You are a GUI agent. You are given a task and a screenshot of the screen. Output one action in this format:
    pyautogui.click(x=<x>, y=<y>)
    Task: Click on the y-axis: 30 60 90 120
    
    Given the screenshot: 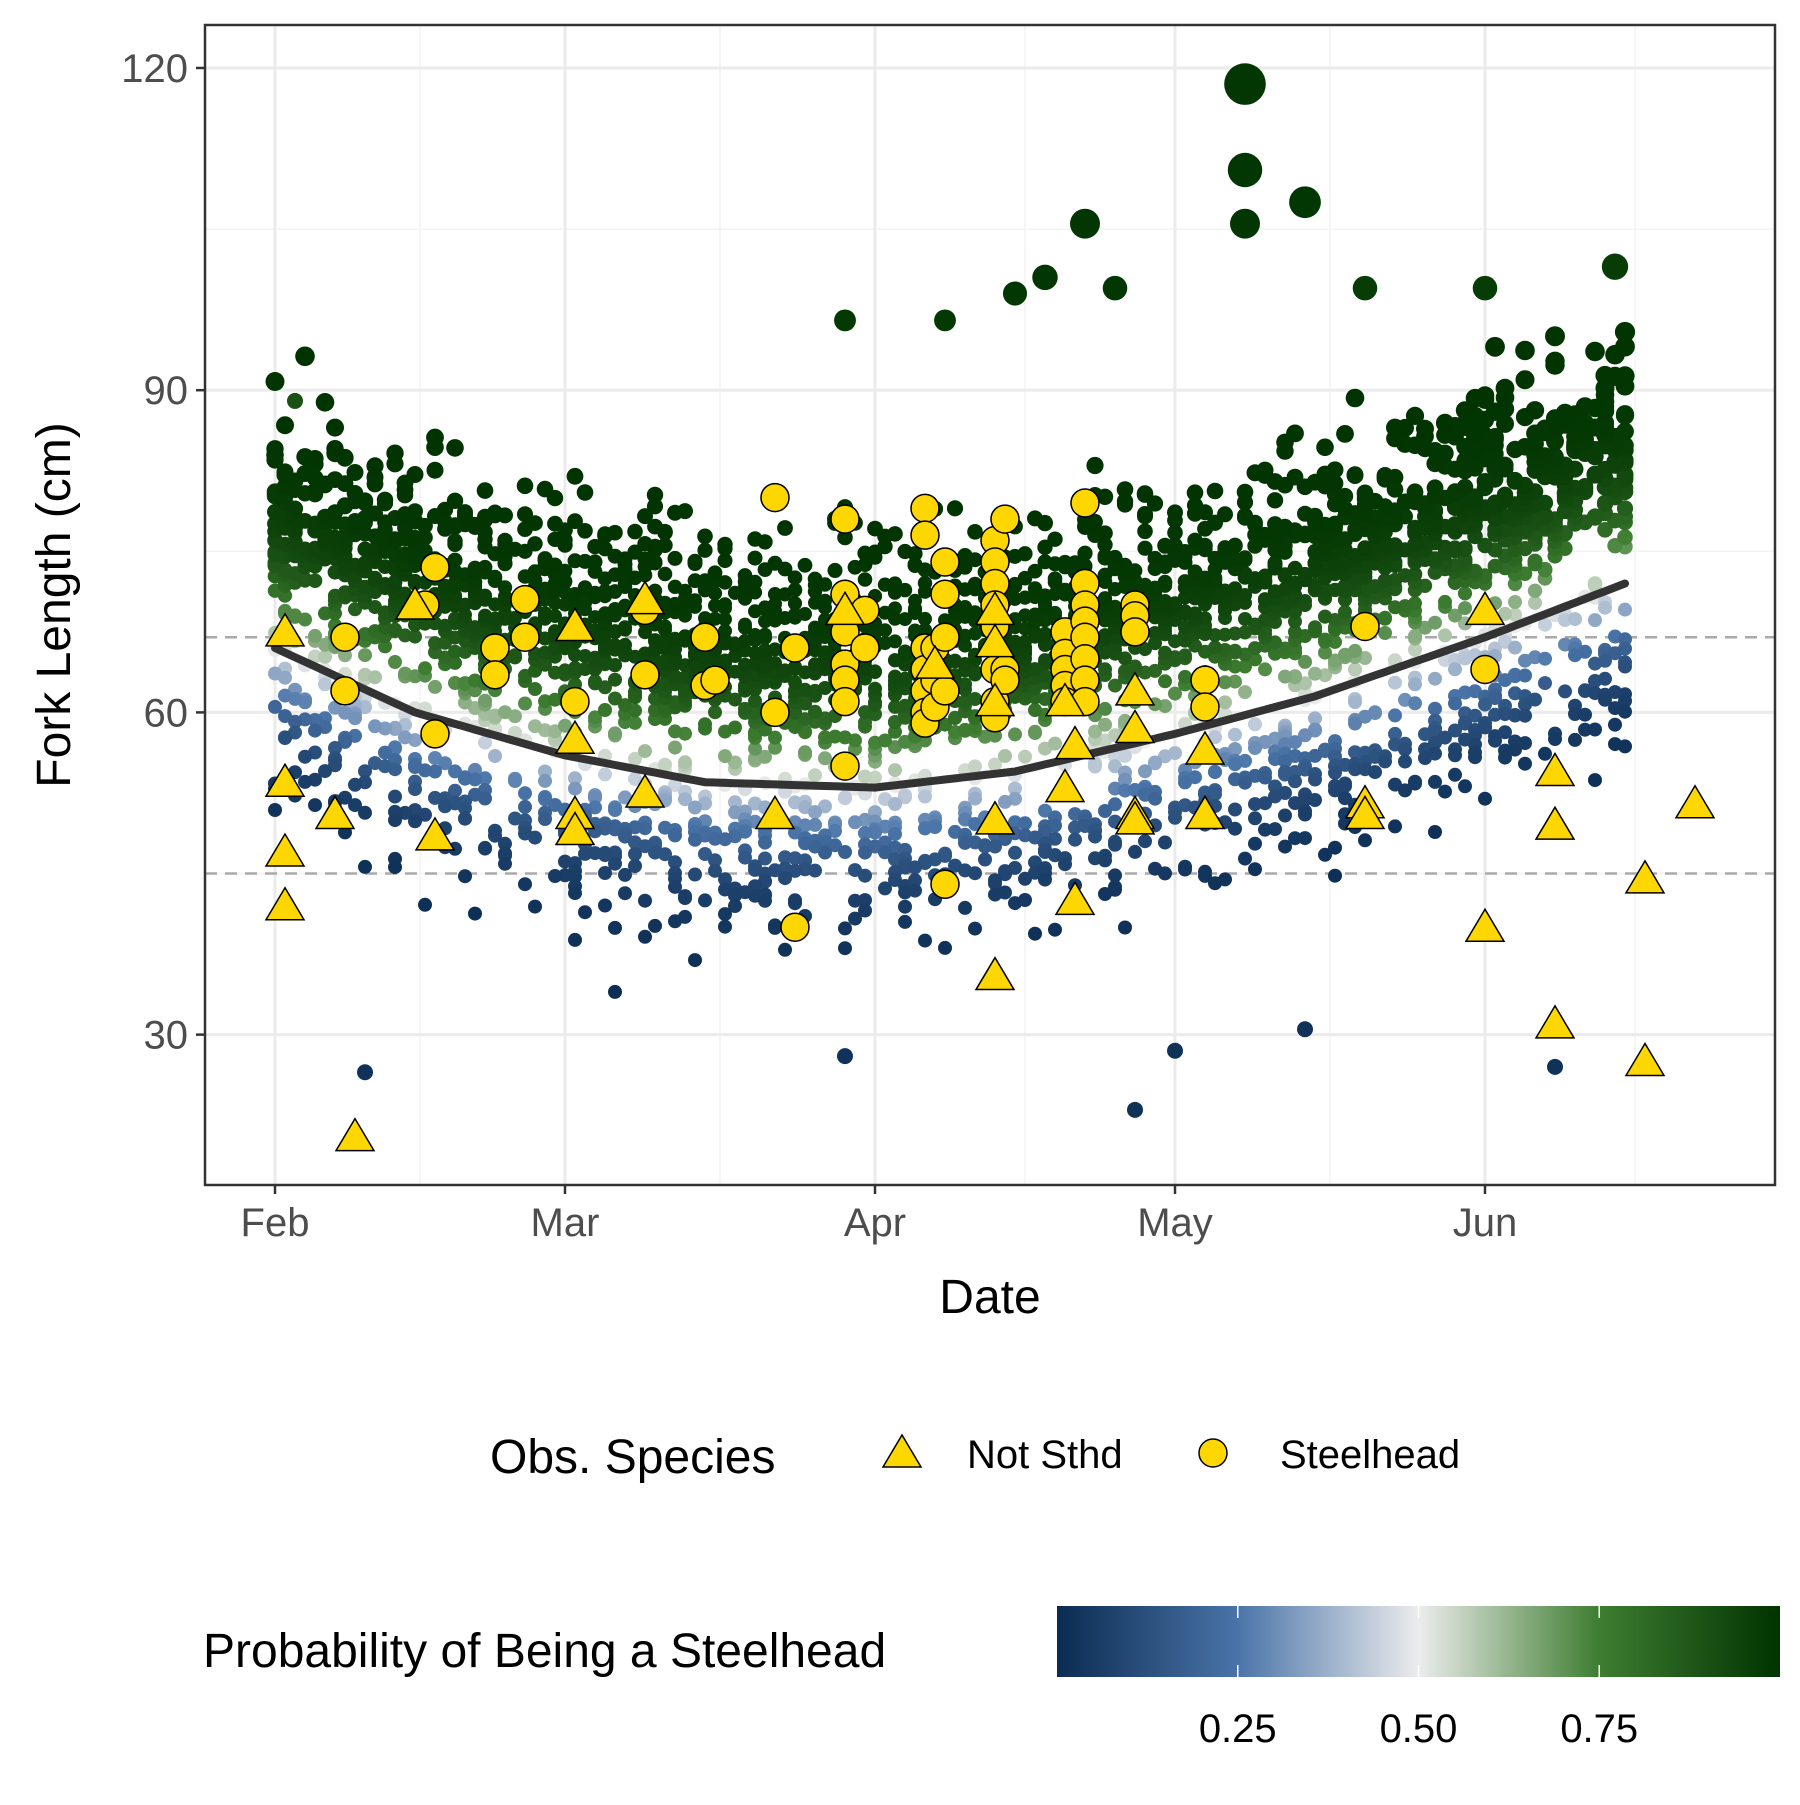 What is the action you would take?
    pyautogui.click(x=163, y=552)
    